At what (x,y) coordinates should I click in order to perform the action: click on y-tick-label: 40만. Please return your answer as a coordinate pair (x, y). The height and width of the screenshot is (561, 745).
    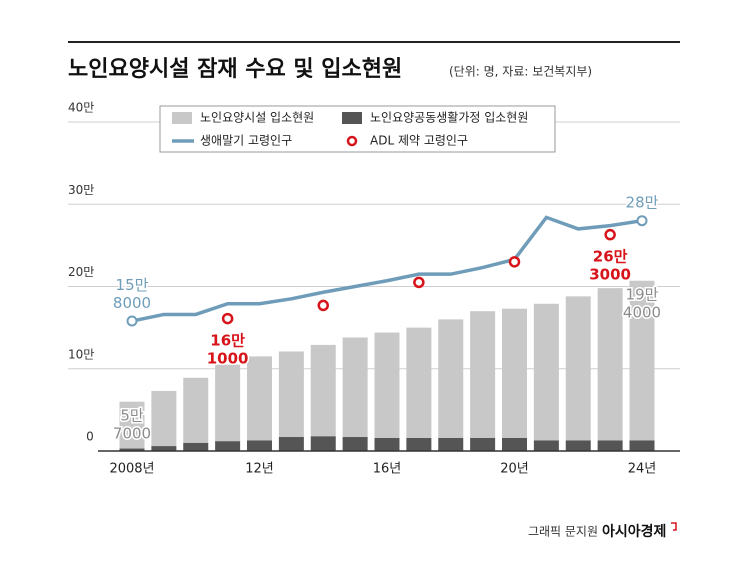
    Looking at the image, I should click on (81, 108).